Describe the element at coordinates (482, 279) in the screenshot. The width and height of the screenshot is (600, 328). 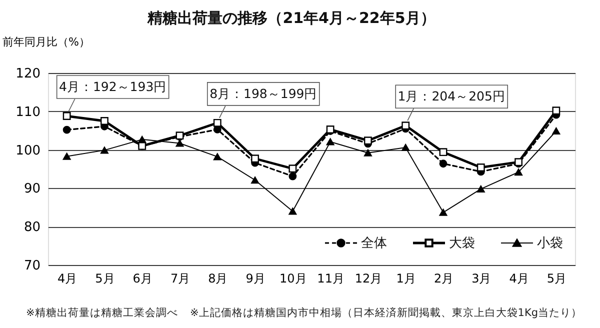
I see `x-tick-label: 3月` at that location.